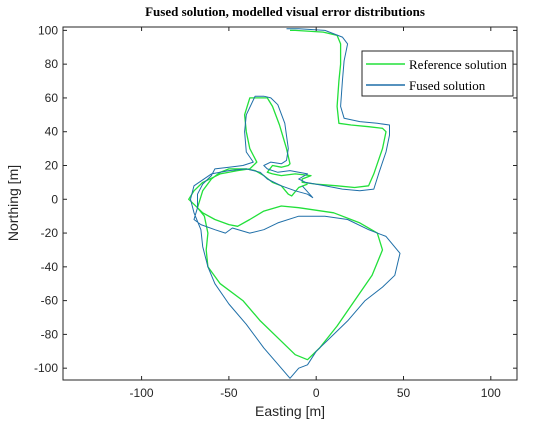  I want to click on legend-label-reference: Reference solution, so click(458, 64).